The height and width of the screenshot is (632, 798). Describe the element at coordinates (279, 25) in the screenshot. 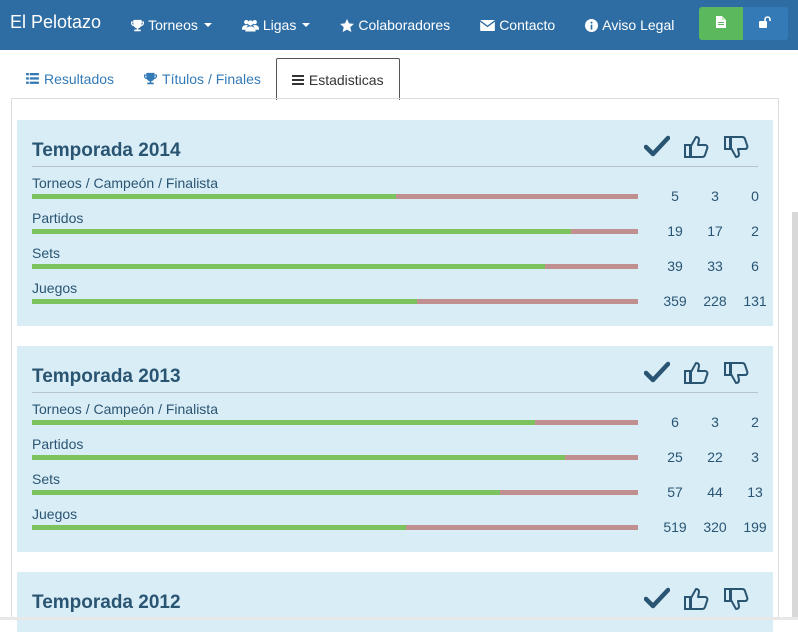

I see `nav-ligas-label: Ligas` at that location.